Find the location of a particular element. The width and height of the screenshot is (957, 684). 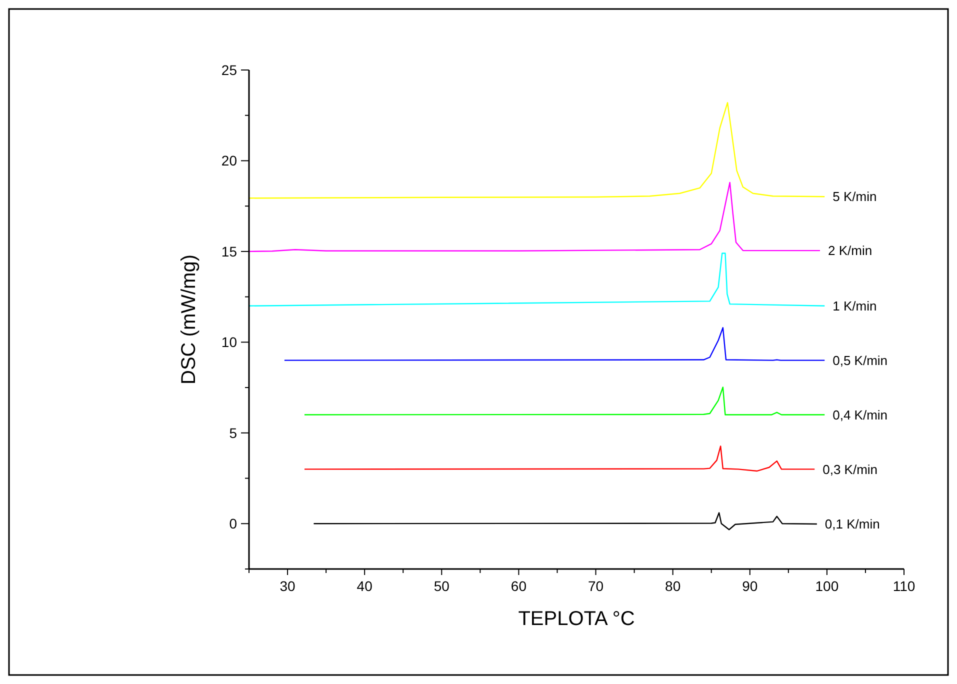

series-label: 0,3 K/min is located at coordinates (850, 469).